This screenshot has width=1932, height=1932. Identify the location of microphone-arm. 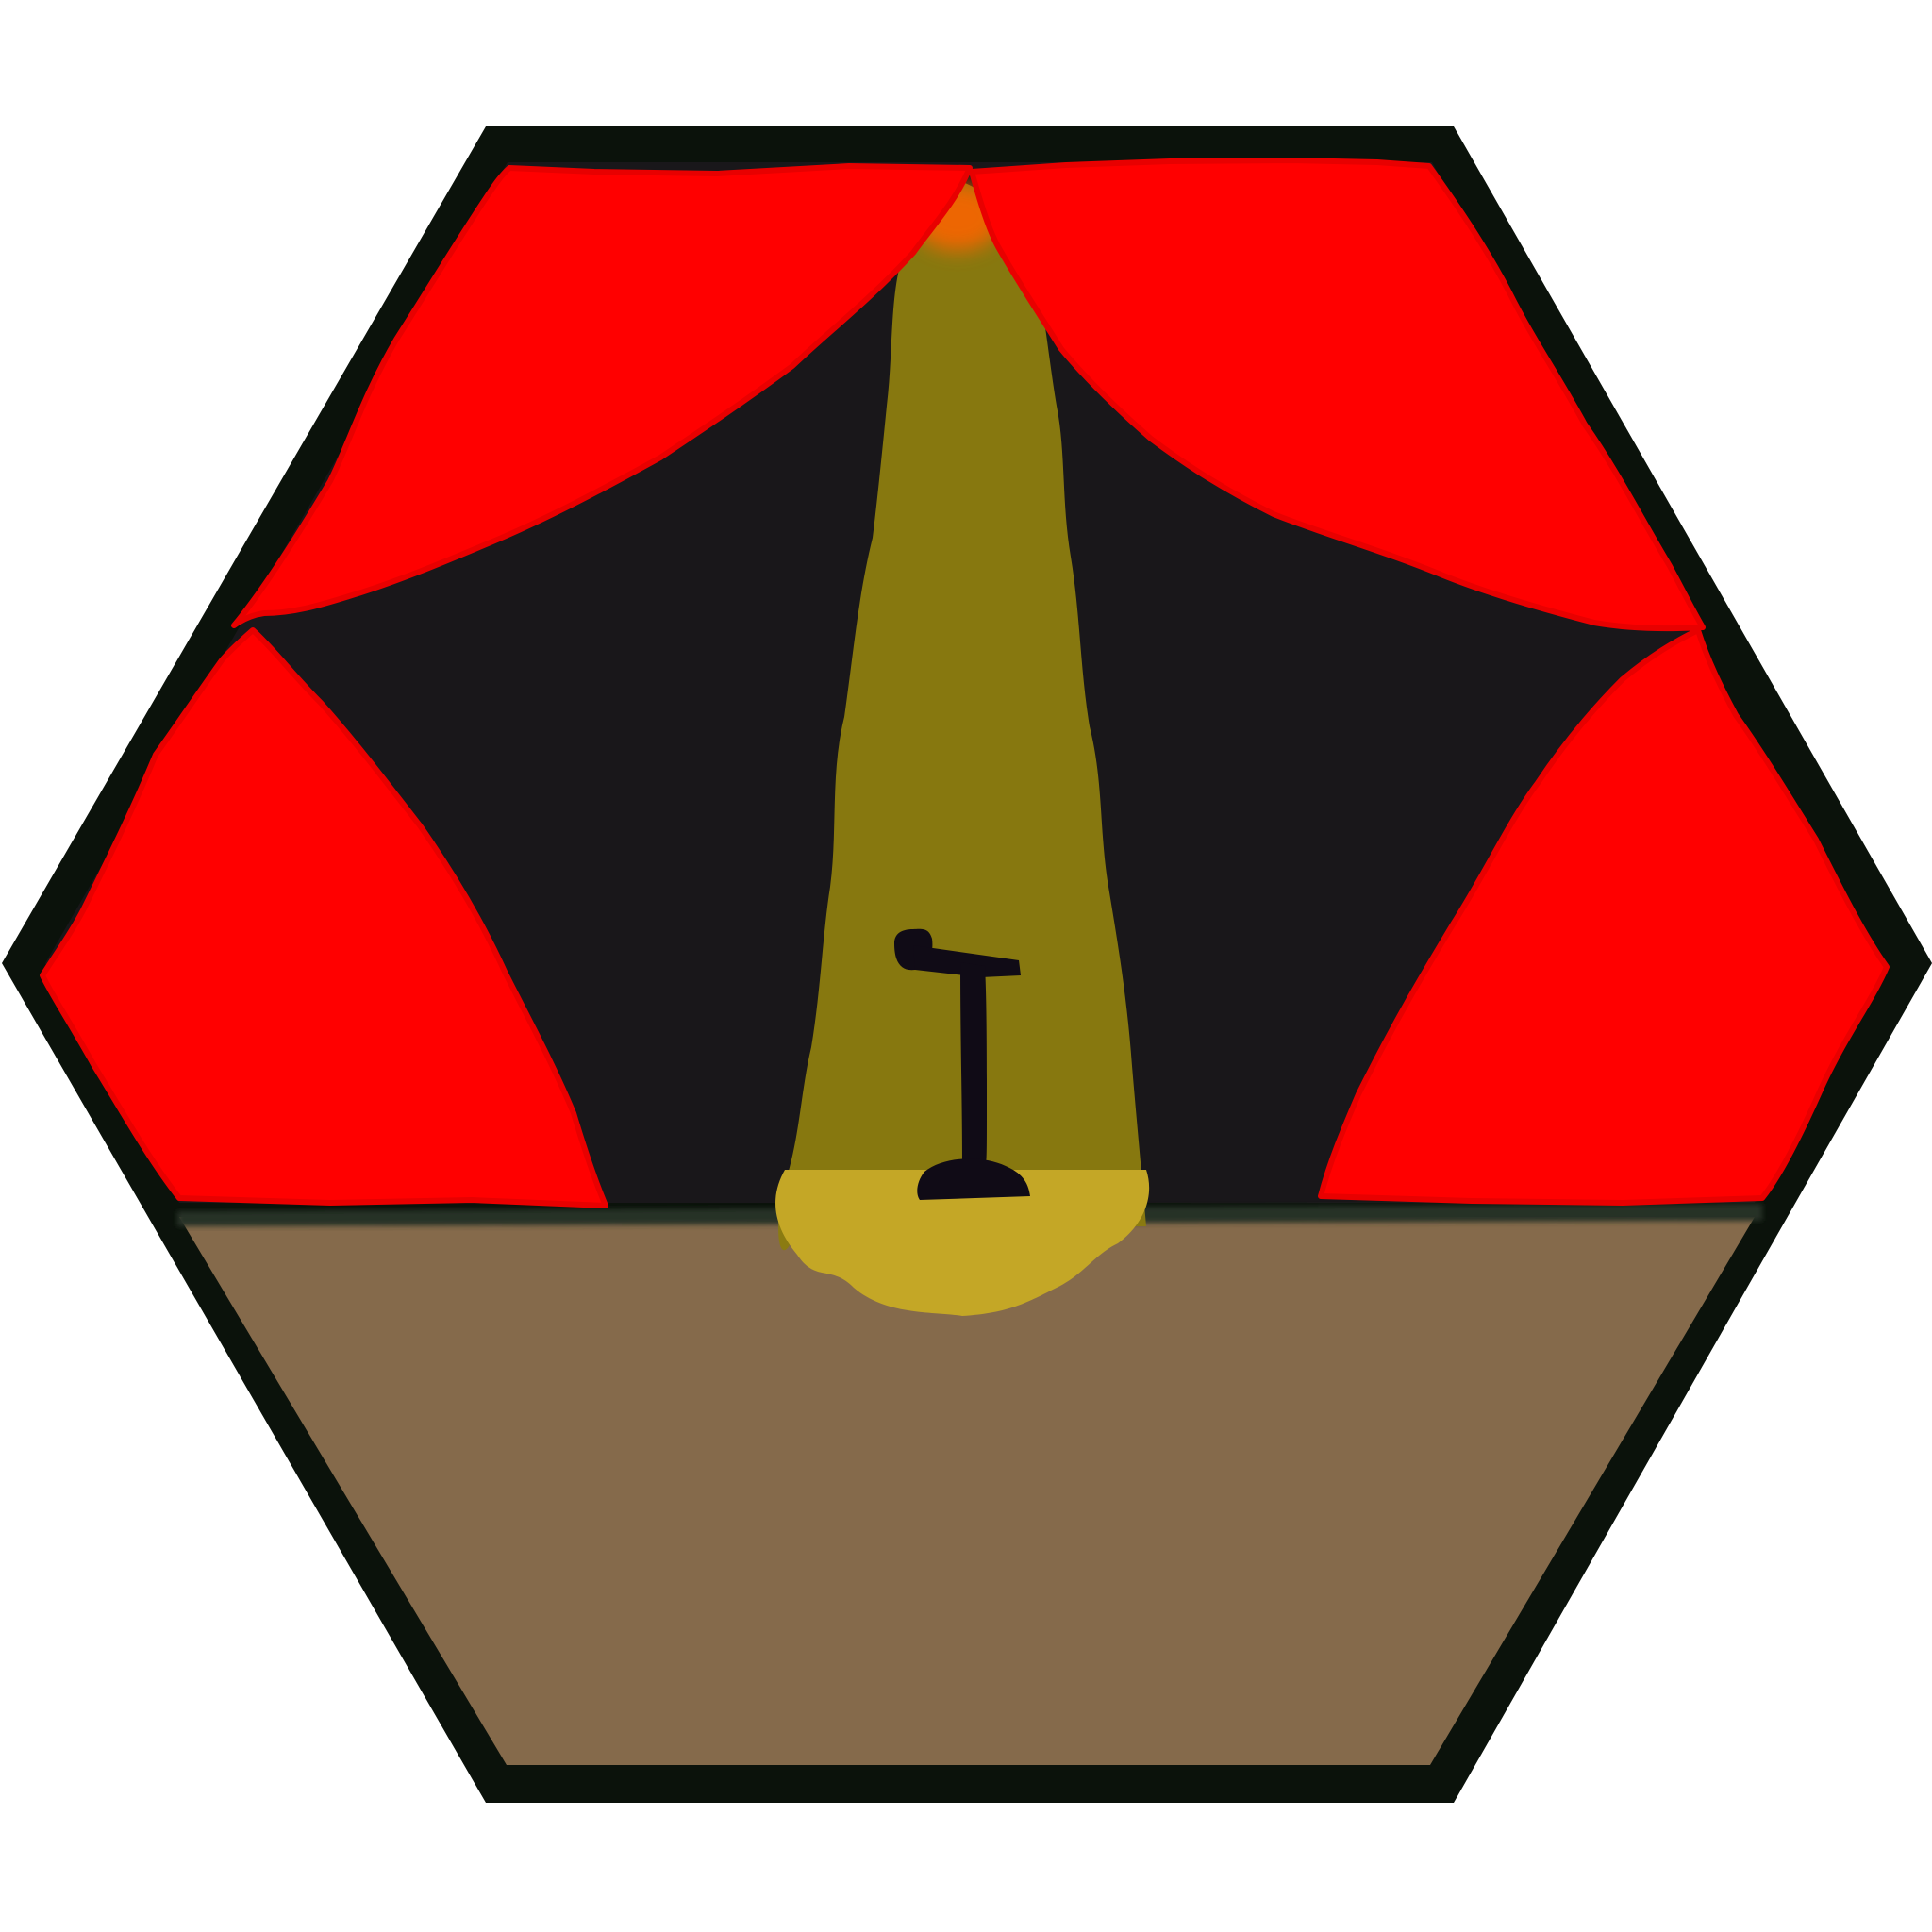
(967, 961).